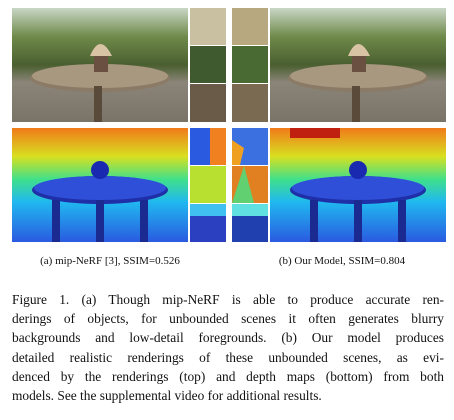 The height and width of the screenshot is (420, 454). Describe the element at coordinates (315, 133) in the screenshot. I see `ours-depth-far` at that location.